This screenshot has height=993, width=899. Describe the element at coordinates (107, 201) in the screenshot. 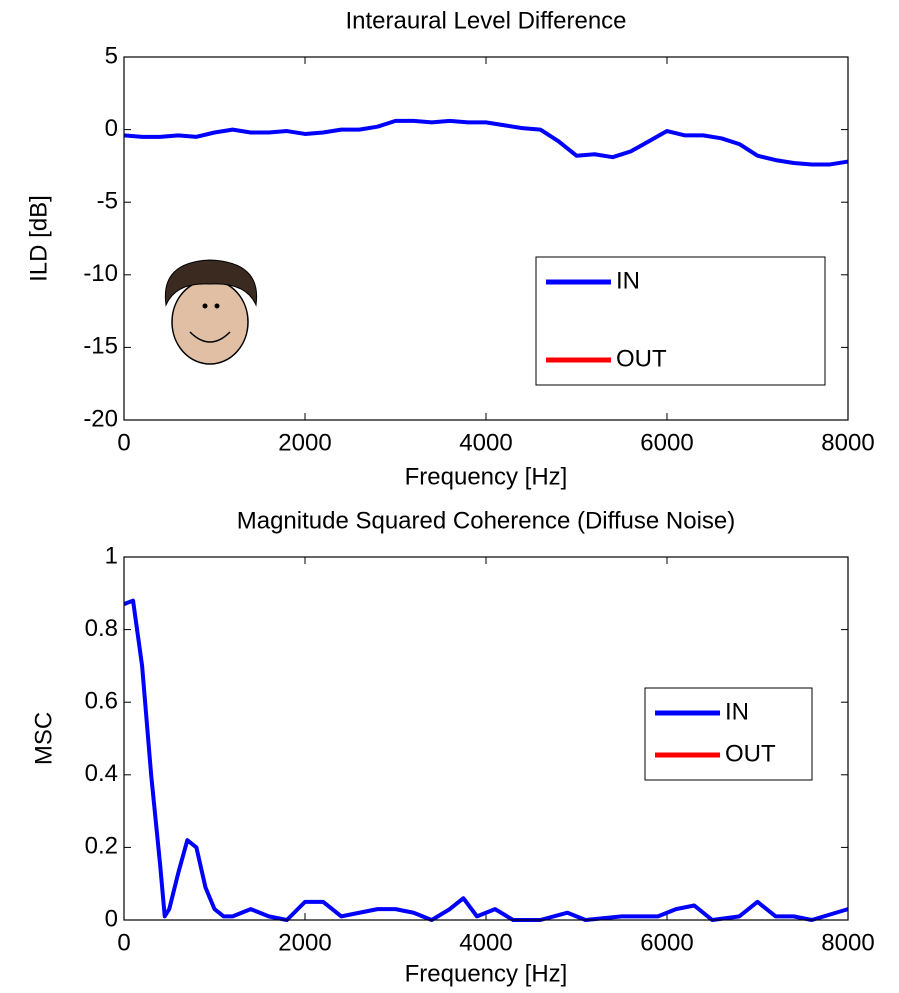

I see `y-tick-label: -5` at that location.